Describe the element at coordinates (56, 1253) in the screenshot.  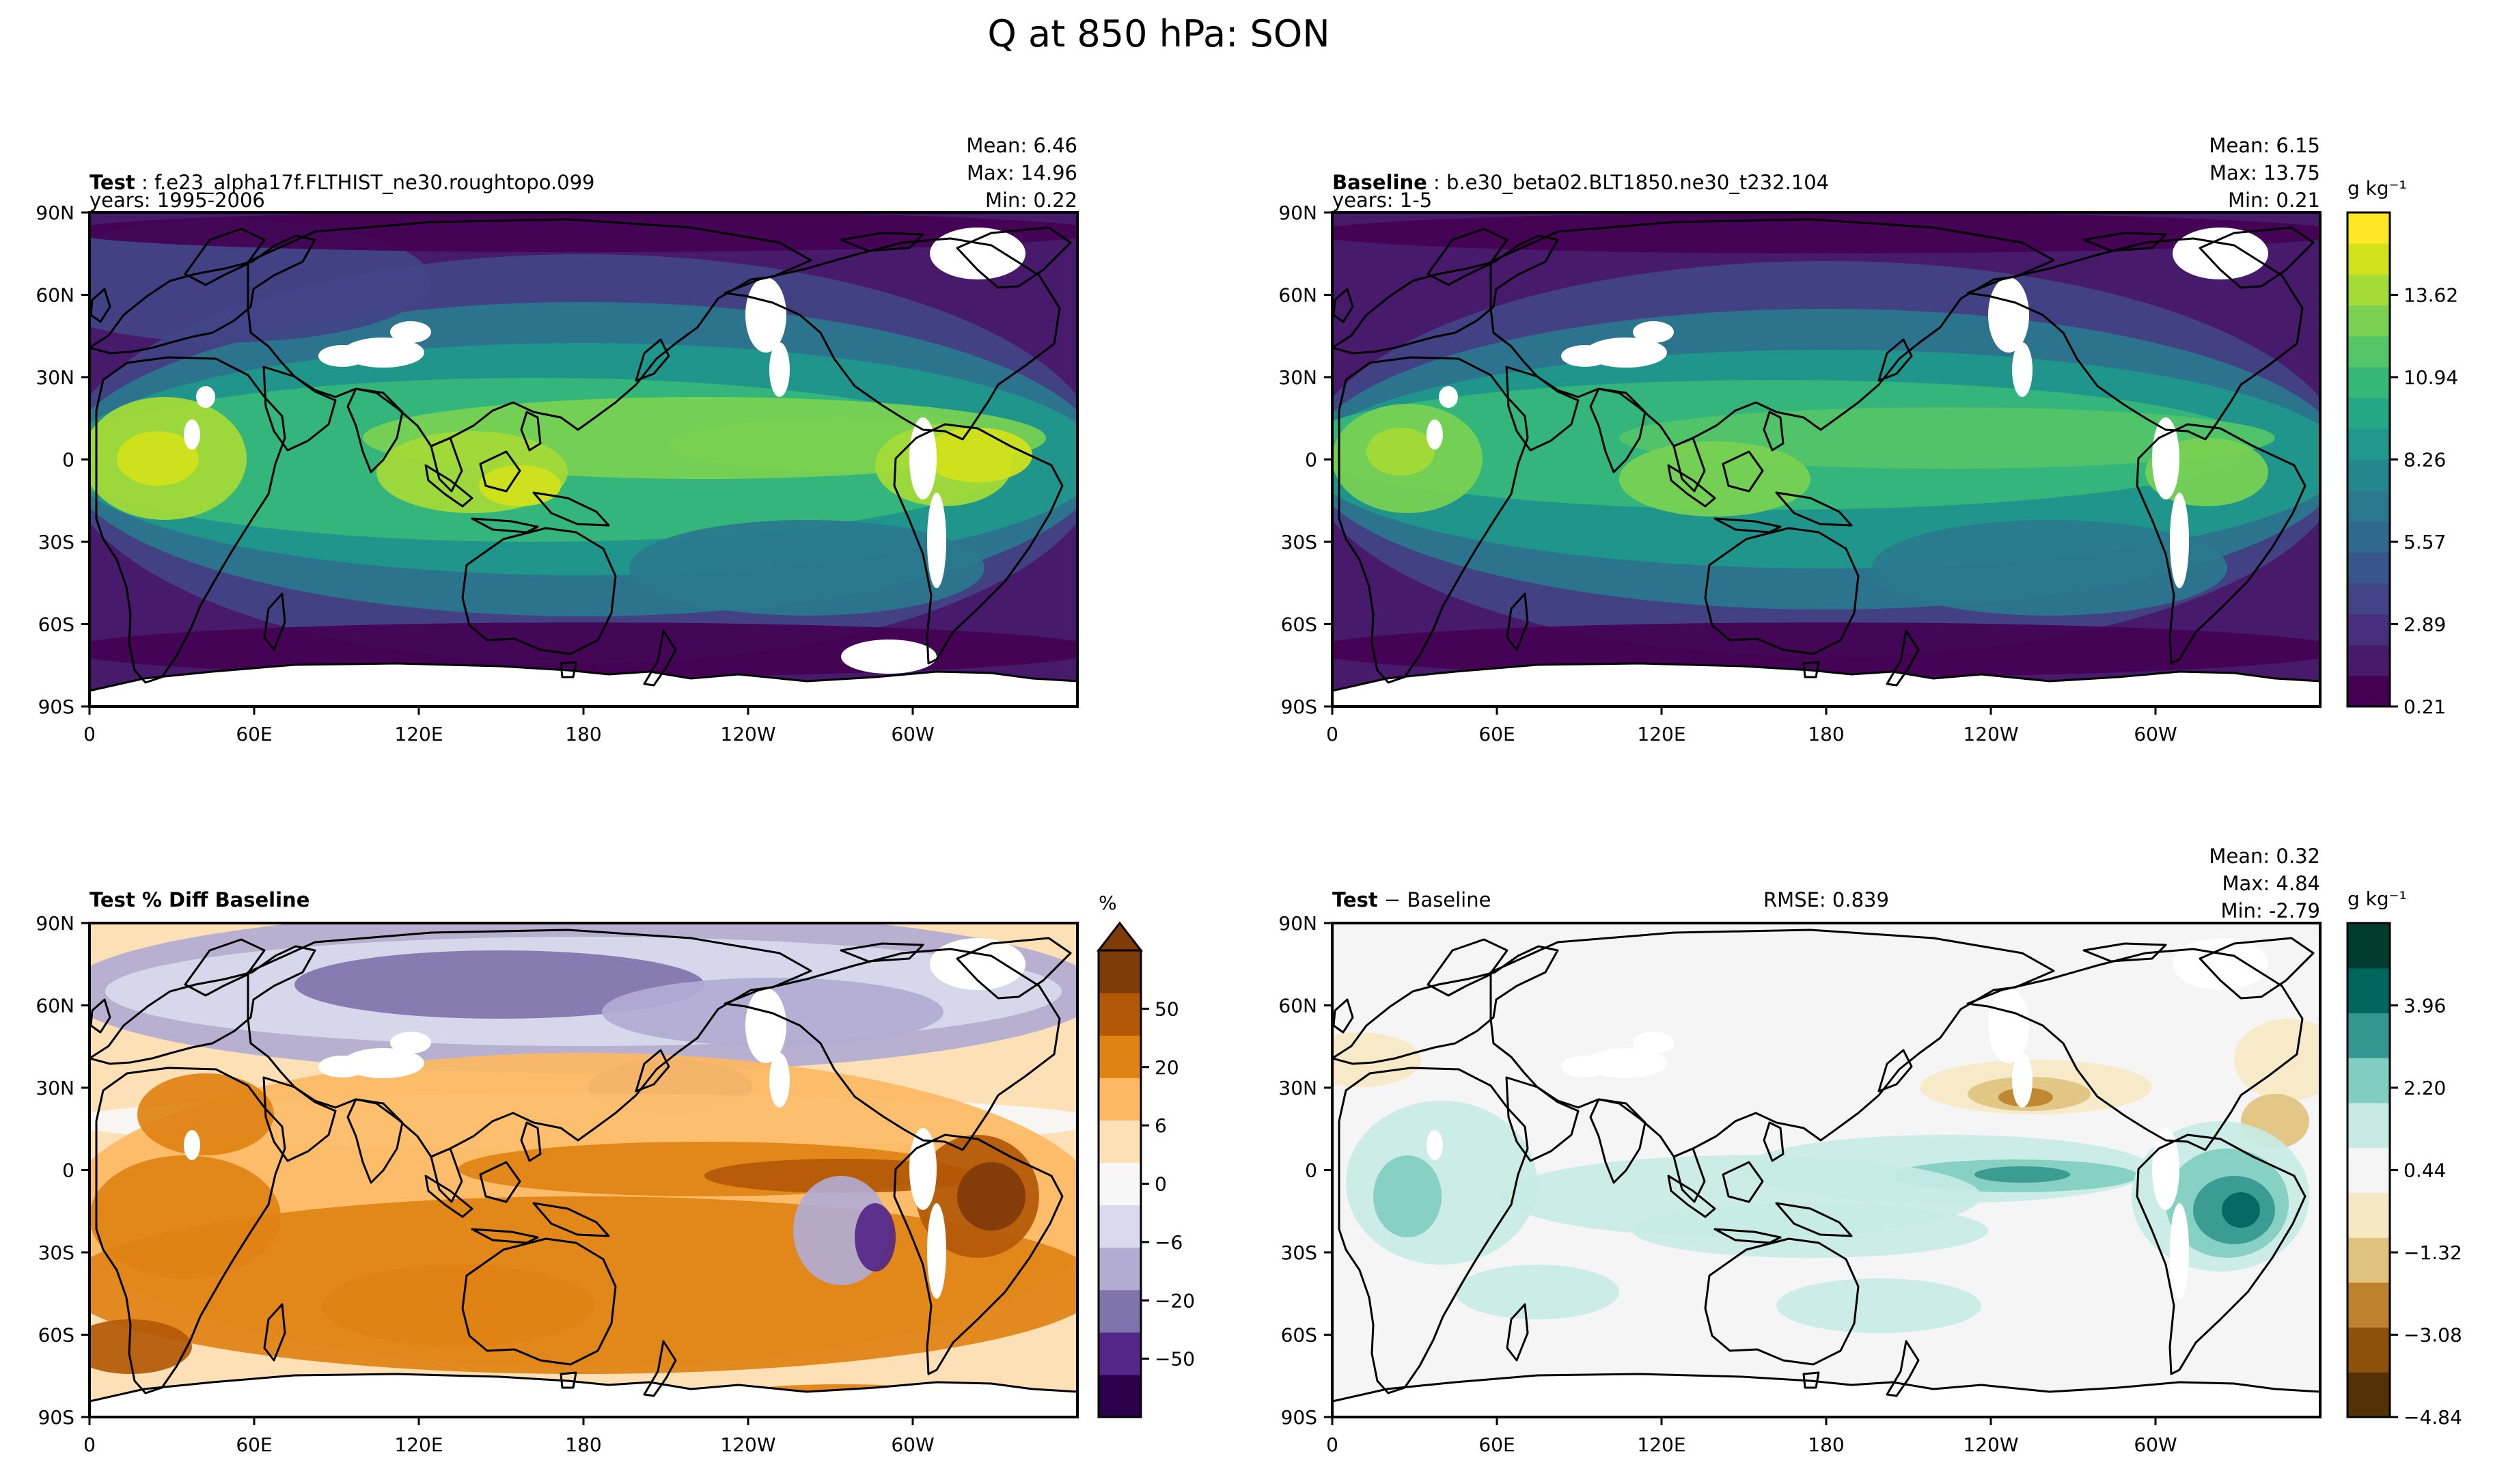
I see `y-tick-label: 30S` at that location.